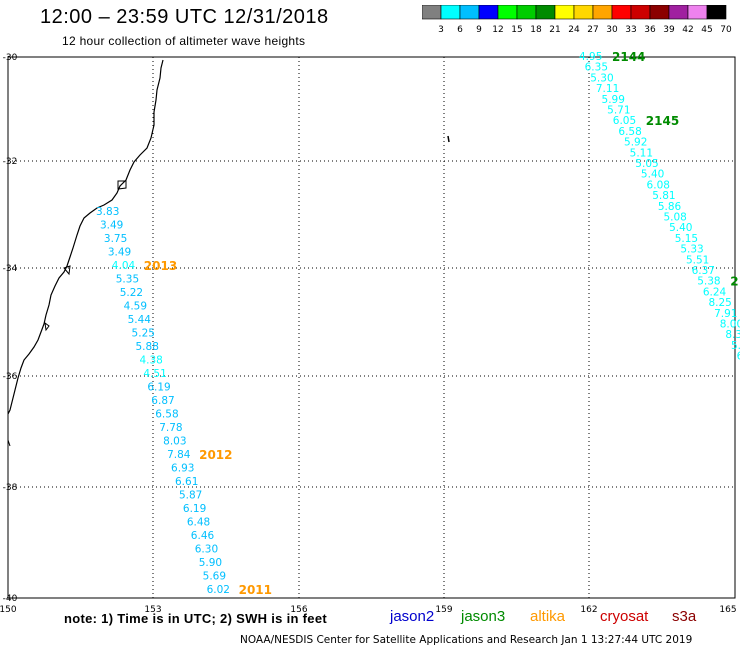 Image resolution: width=740 pixels, height=650 pixels. What do you see at coordinates (548, 616) in the screenshot?
I see `legend-altika: altika` at bounding box center [548, 616].